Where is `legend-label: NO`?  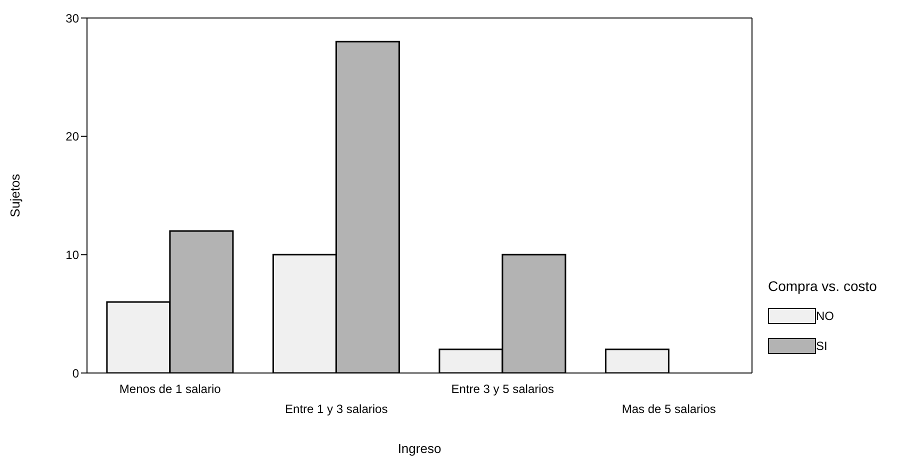 legend-label: NO is located at coordinates (825, 316).